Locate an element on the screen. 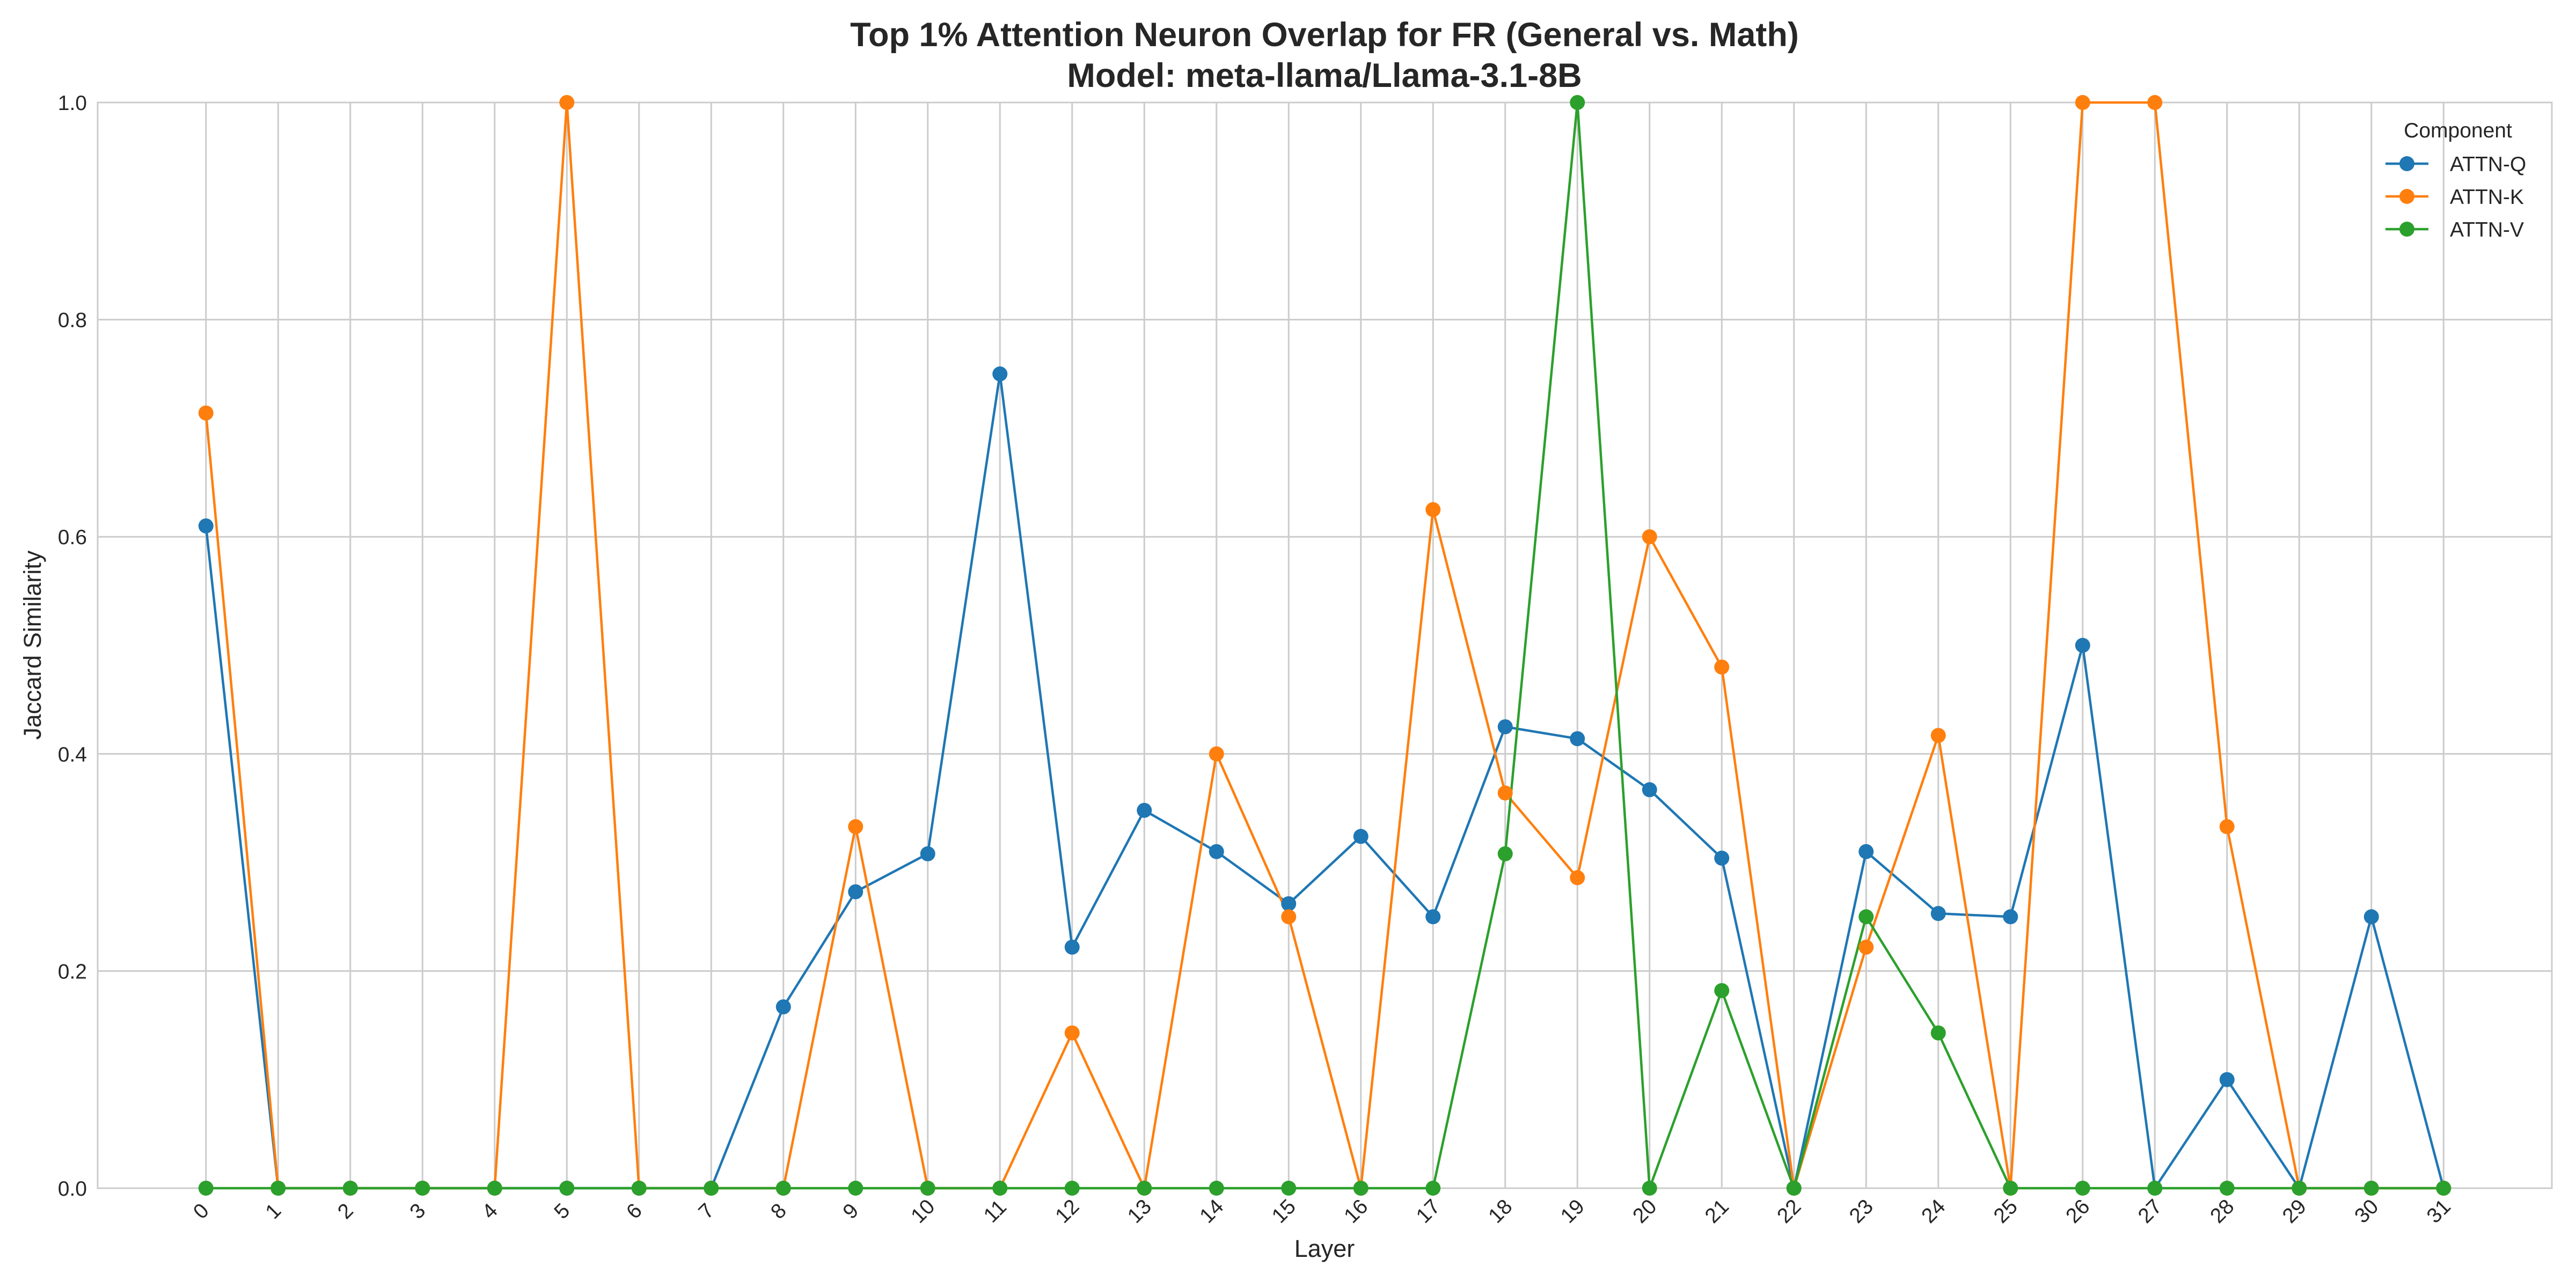 Image resolution: width=2576 pixels, height=1288 pixels. y-tick-label: 1.0 is located at coordinates (72, 103).